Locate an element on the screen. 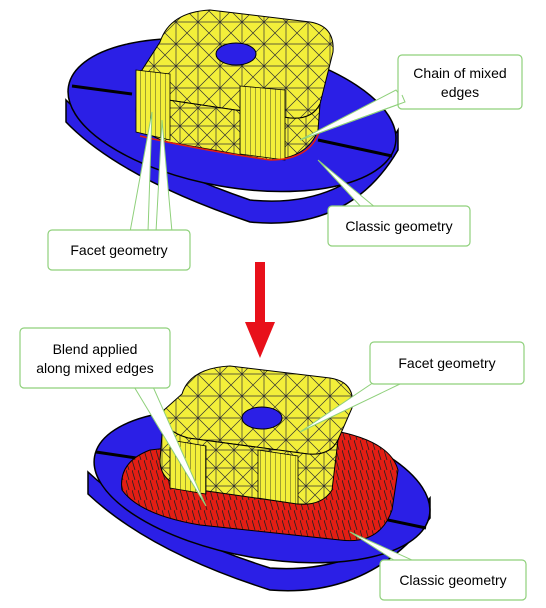  callout-bottom-blend: Blend applied along mixed edges is located at coordinates (113, 417).